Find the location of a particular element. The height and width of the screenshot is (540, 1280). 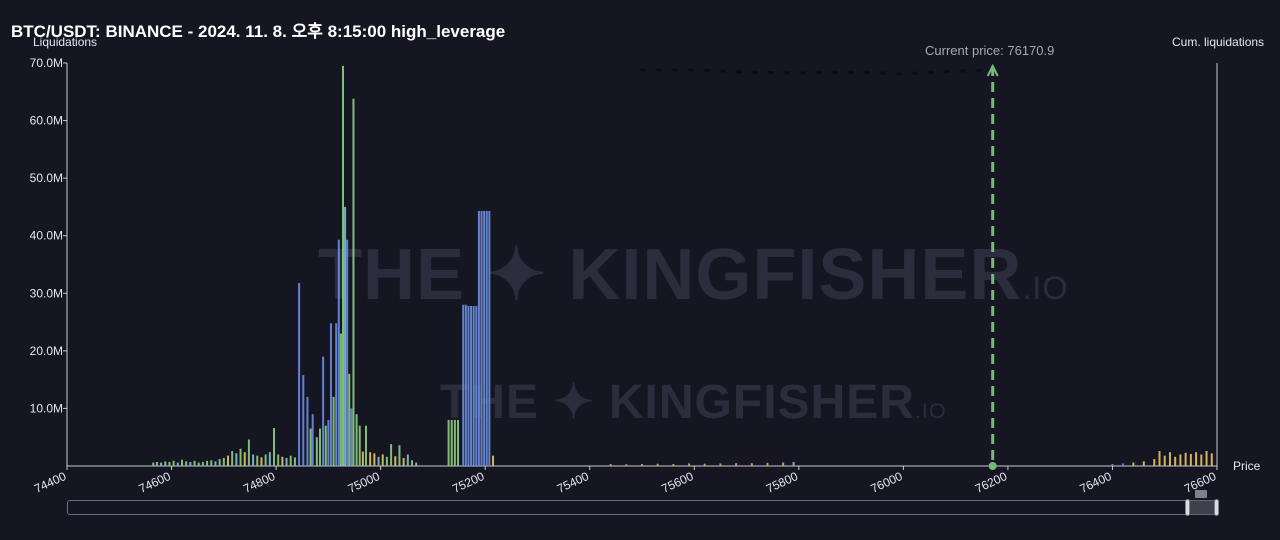

zoom-handle-left is located at coordinates (1187, 507).